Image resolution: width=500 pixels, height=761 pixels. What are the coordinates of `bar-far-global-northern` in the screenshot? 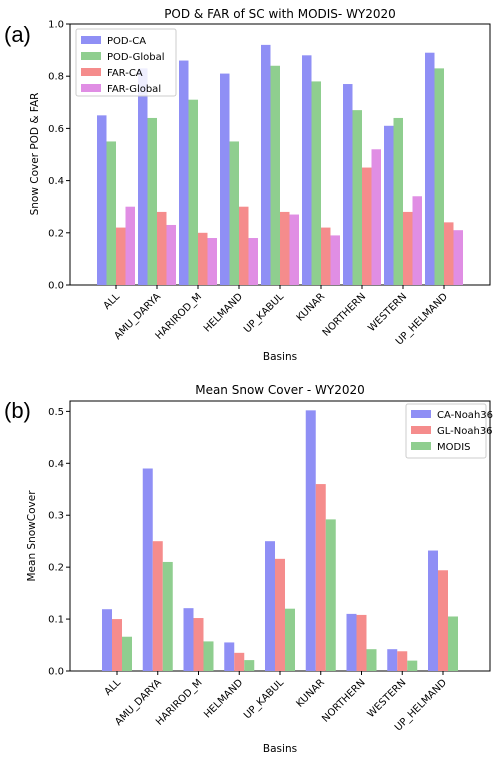 It's located at (376, 217).